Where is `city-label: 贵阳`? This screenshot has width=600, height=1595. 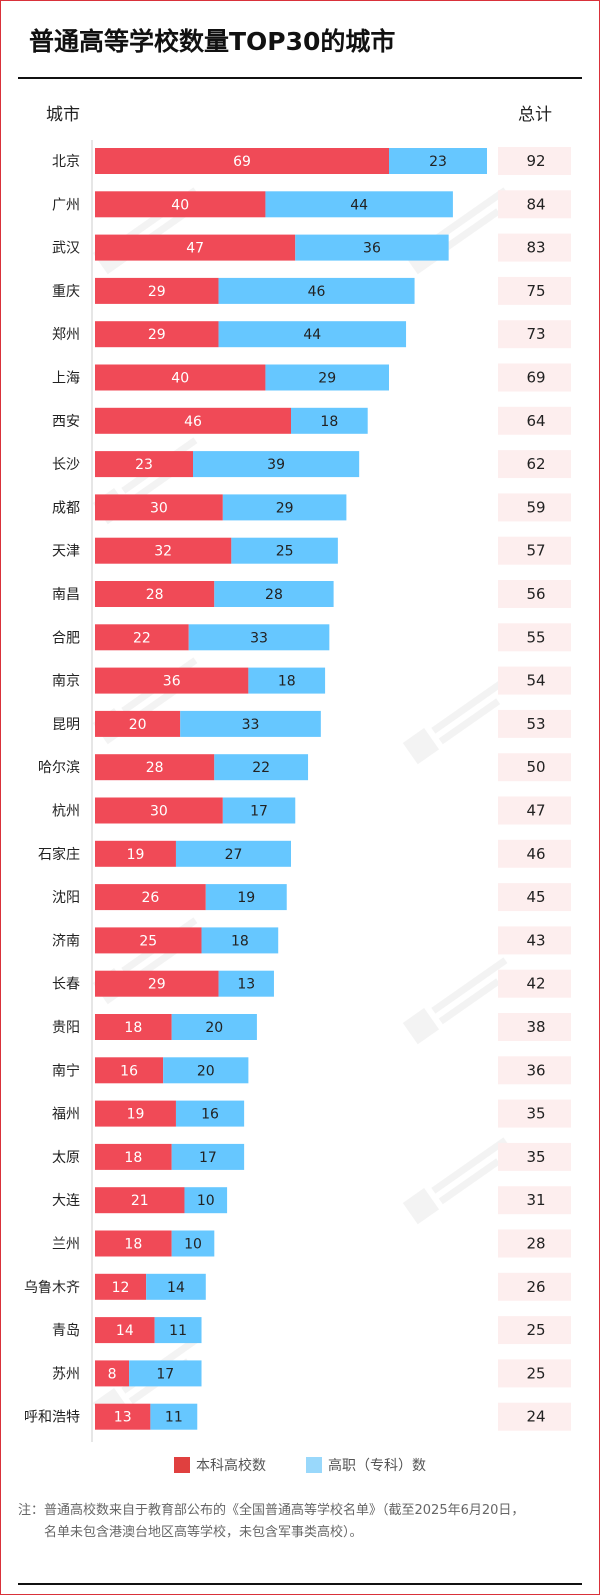 city-label: 贵阳 is located at coordinates (66, 1028).